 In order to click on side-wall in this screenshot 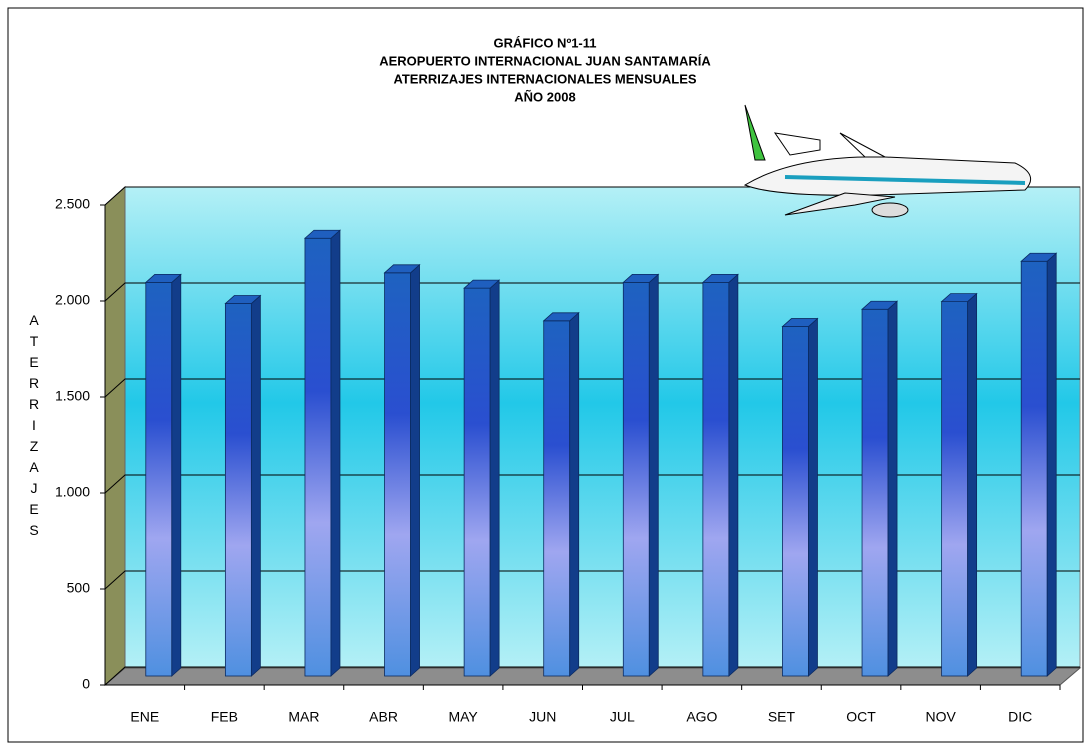, I will do `click(115, 436)`.